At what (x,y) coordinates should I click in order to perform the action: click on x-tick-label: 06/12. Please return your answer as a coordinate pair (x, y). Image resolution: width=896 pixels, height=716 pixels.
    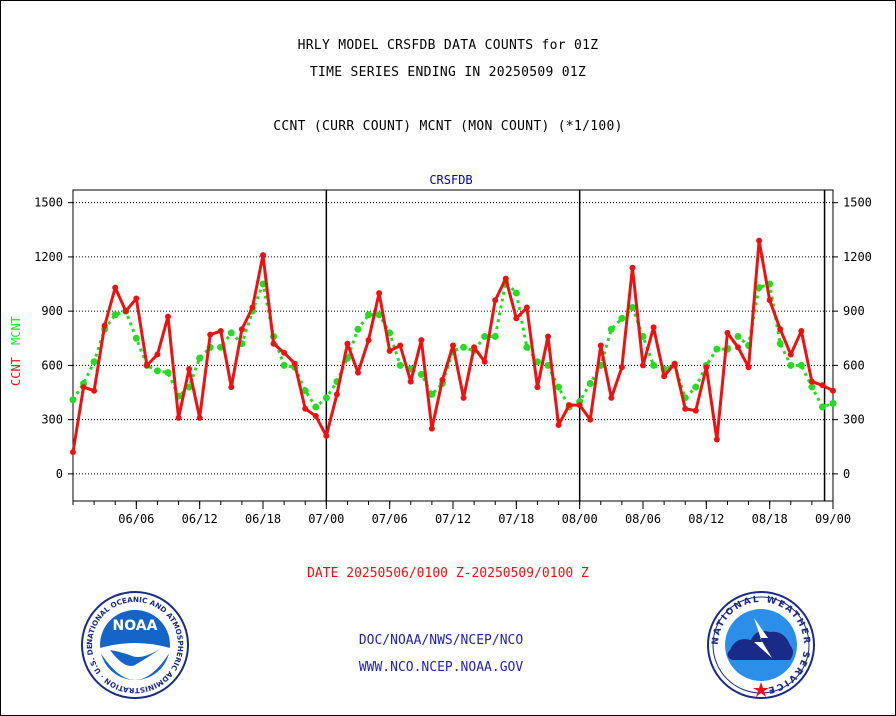
    Looking at the image, I should click on (200, 519).